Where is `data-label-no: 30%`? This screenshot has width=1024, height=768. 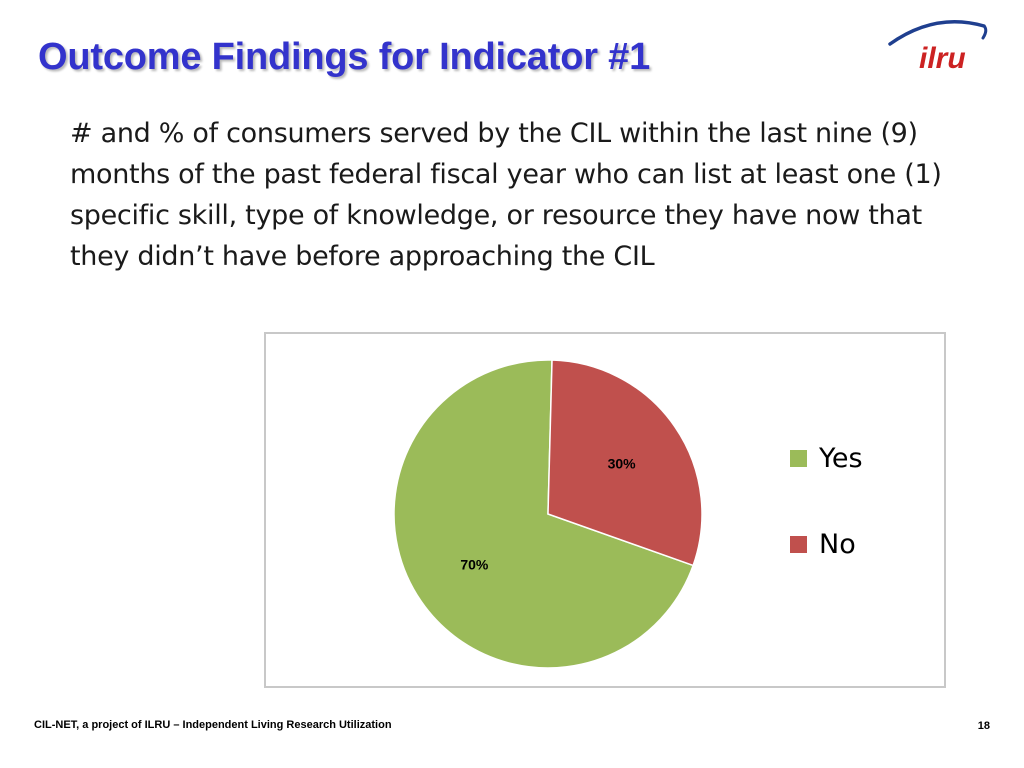
data-label-no: 30% is located at coordinates (622, 463).